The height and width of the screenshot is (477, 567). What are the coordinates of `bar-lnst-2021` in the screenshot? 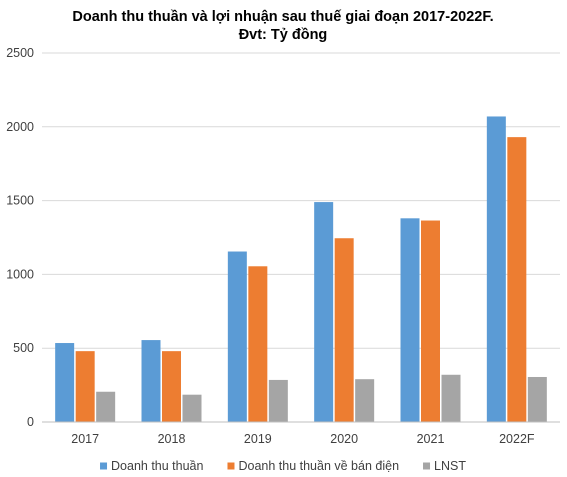 It's located at (451, 398).